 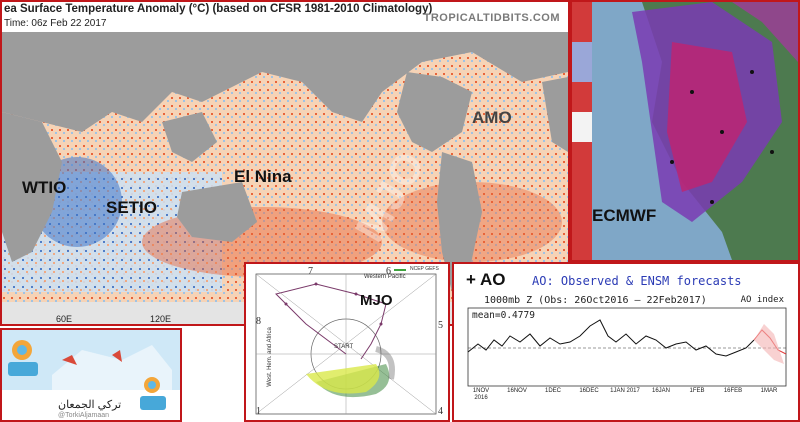 What do you see at coordinates (440, 411) in the screenshot?
I see `mjo-phase-4: 4` at bounding box center [440, 411].